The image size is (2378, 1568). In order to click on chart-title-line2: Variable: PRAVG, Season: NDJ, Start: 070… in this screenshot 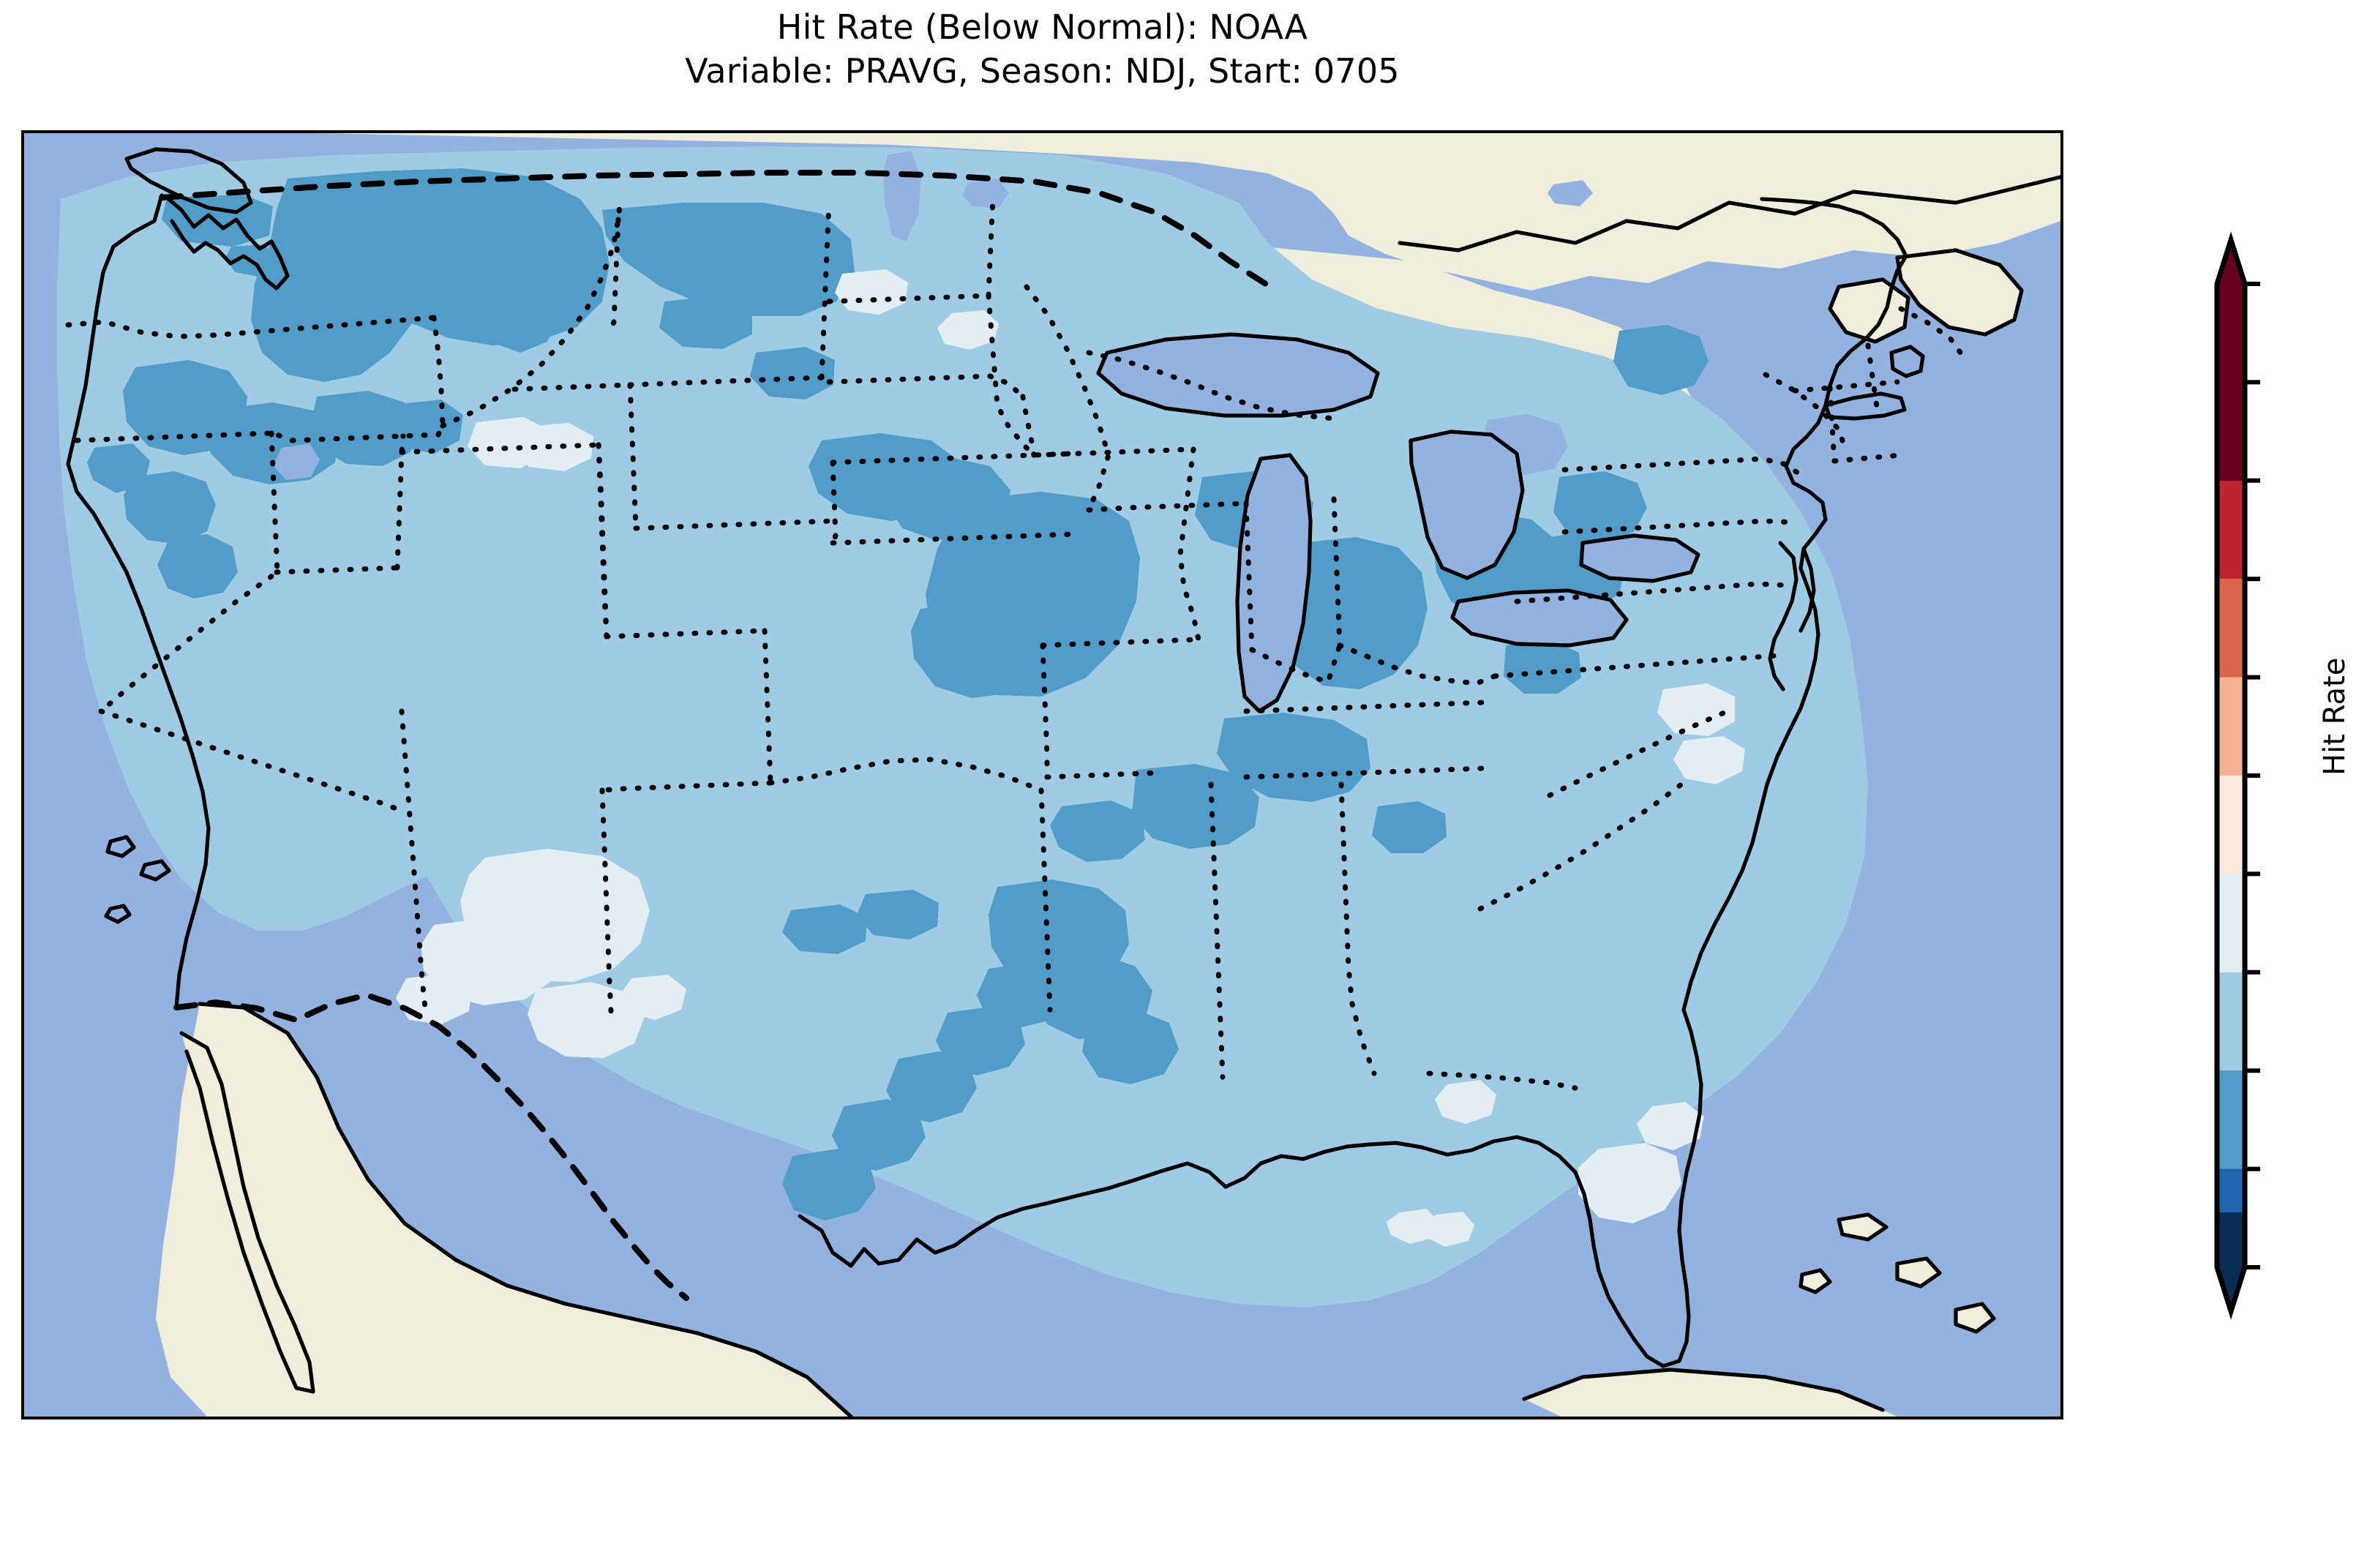, I will do `click(1042, 72)`.